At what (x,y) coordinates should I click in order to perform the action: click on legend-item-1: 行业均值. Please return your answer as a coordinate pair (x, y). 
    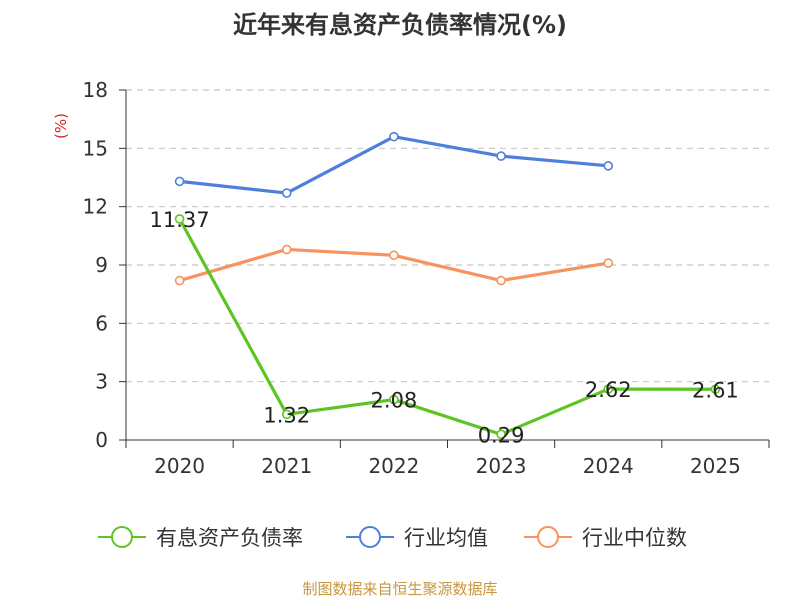
    Looking at the image, I should click on (417, 538).